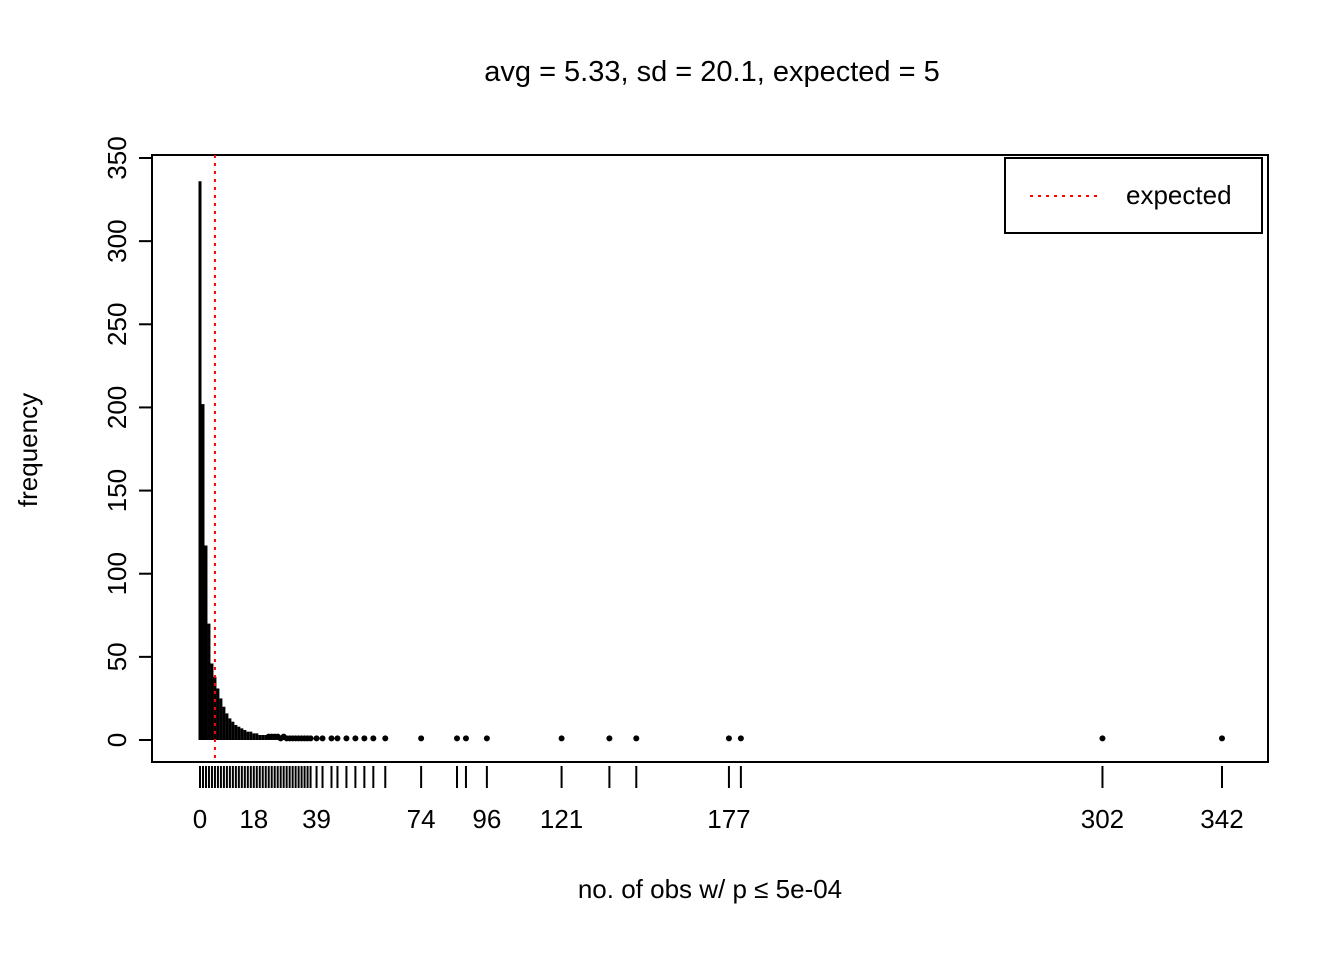  Describe the element at coordinates (421, 819) in the screenshot. I see `svg-text: 74` at that location.